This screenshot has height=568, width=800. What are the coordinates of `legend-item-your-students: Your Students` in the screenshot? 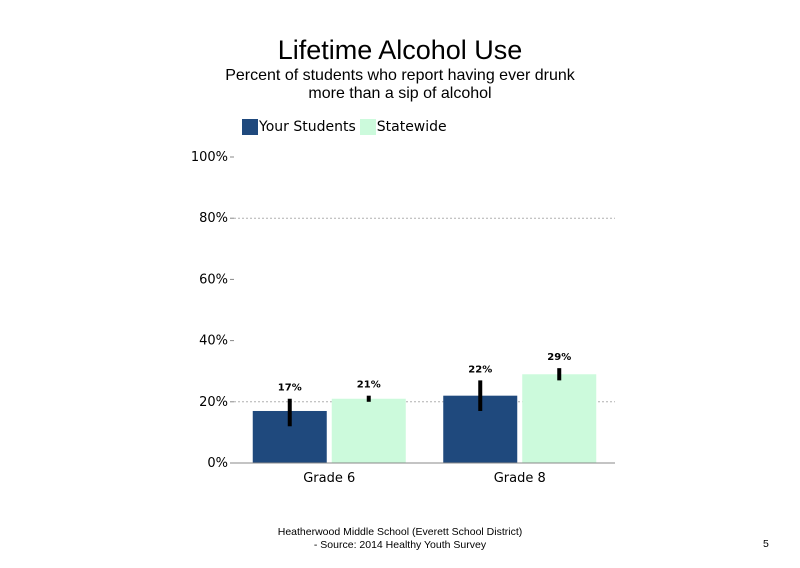 It's located at (299, 127).